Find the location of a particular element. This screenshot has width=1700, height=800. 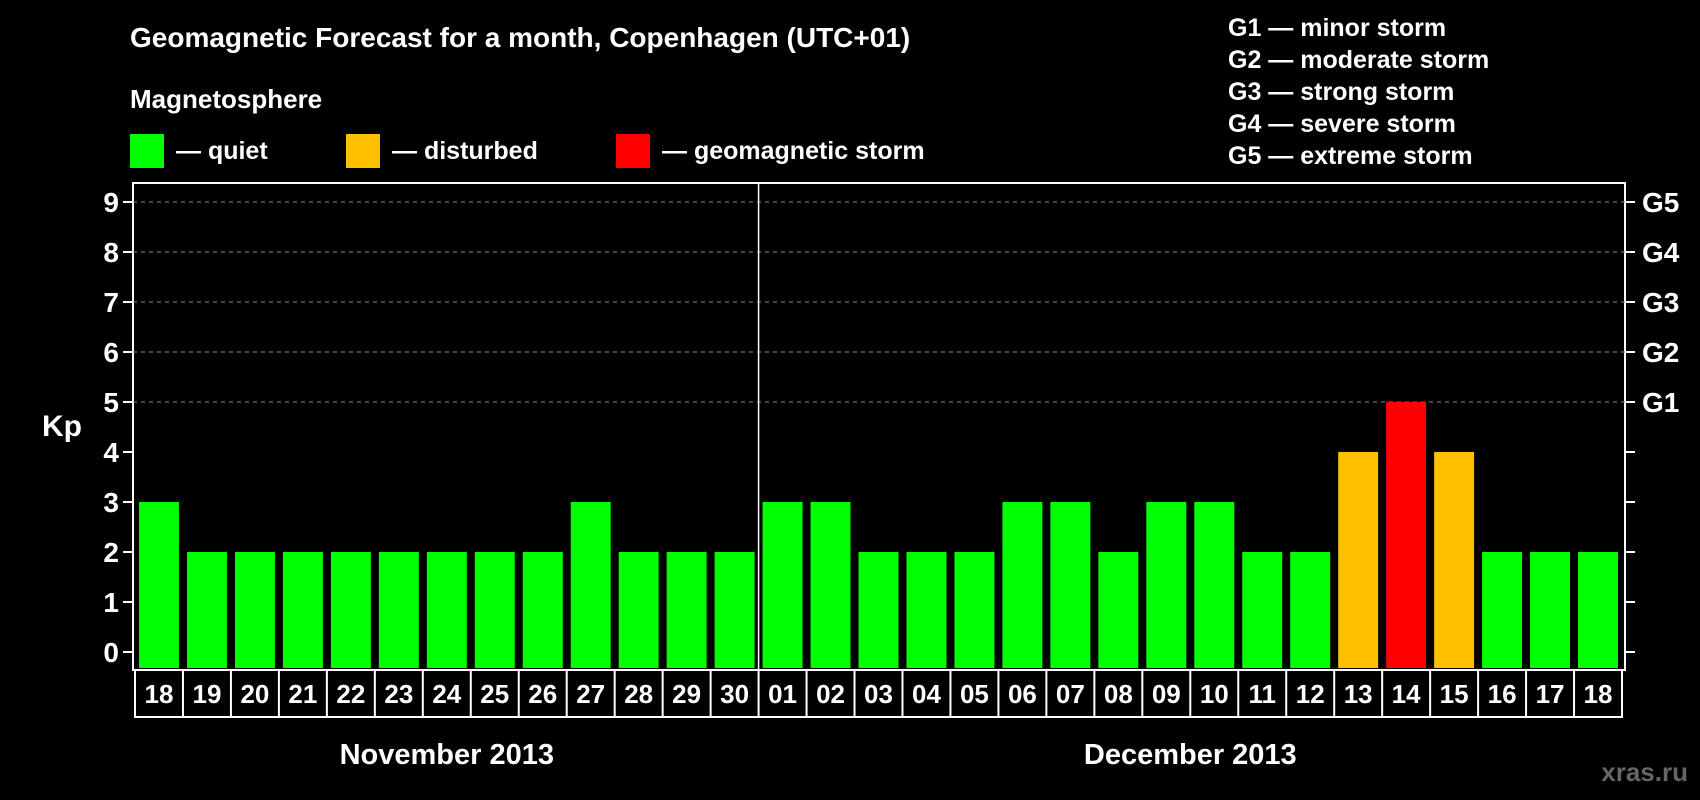

legend-label-quiet: — quiet is located at coordinates (222, 150).